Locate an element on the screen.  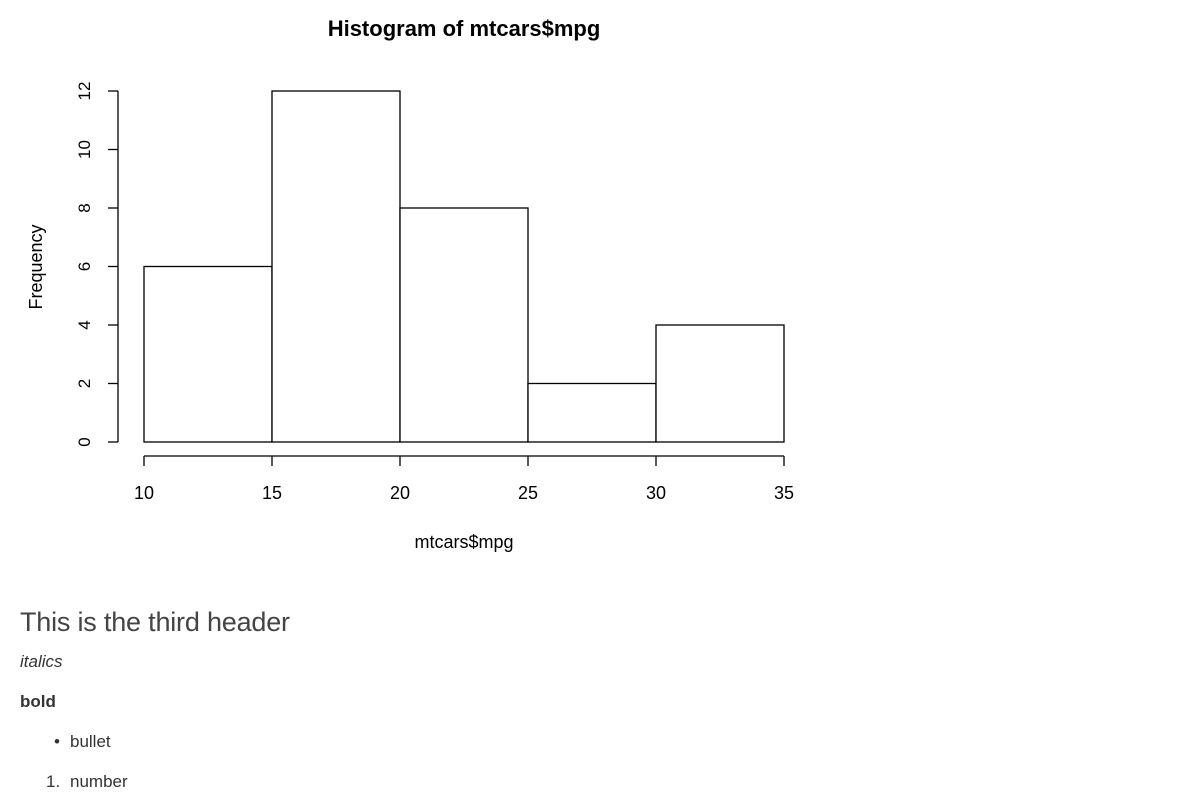
y-tick-label: 8 is located at coordinates (84, 207).